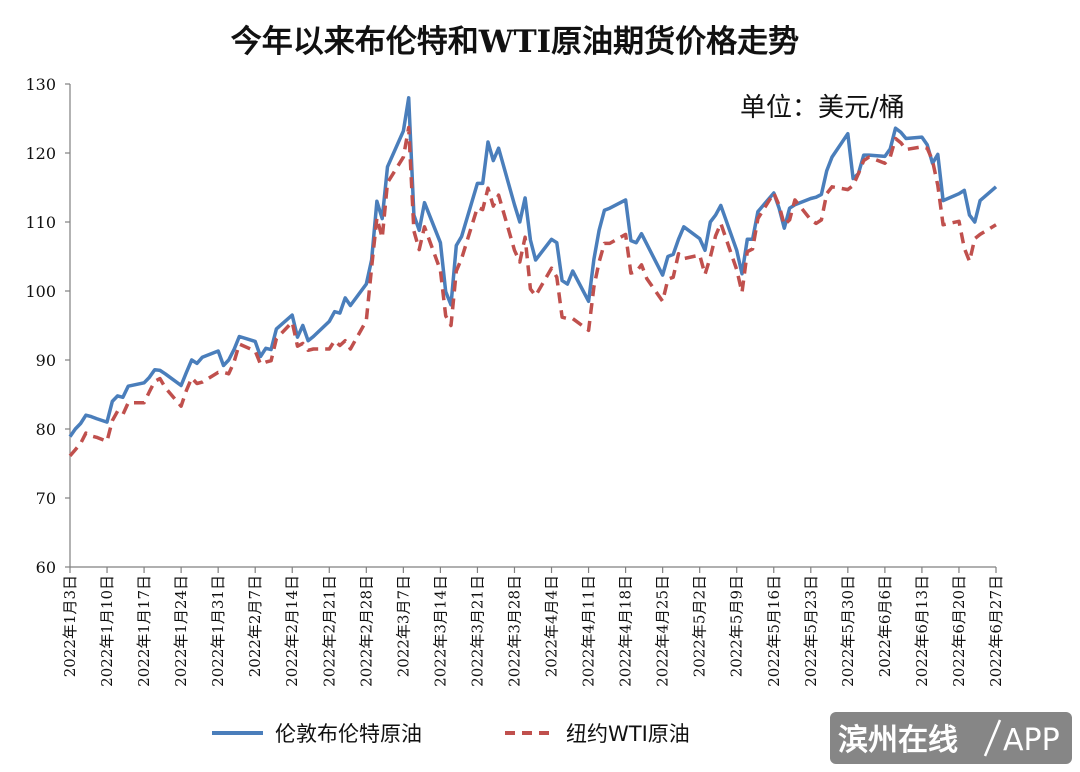 The width and height of the screenshot is (1080, 772). Describe the element at coordinates (40, 222) in the screenshot. I see `y-tick-label: 110` at that location.